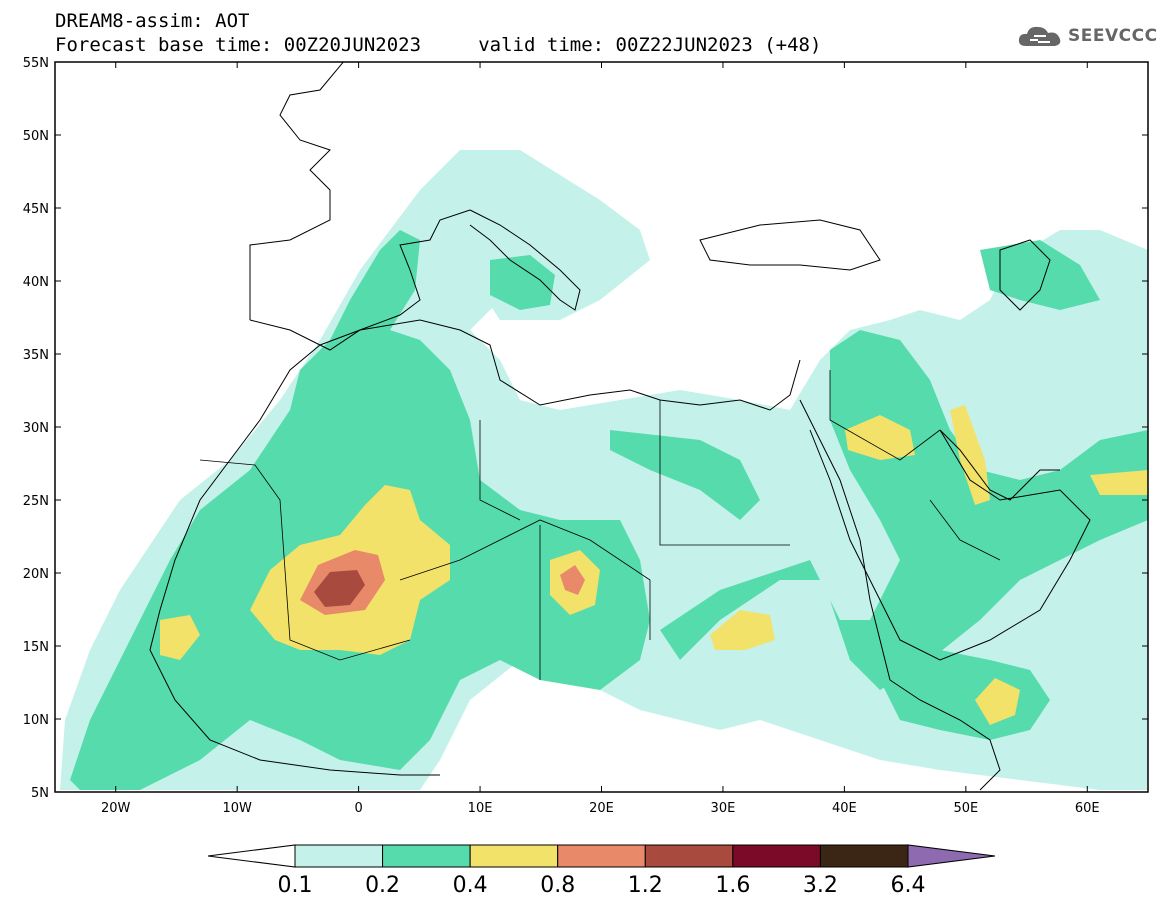  Describe the element at coordinates (382, 885) in the screenshot. I see `colorbar-level-label: 0.2` at that location.